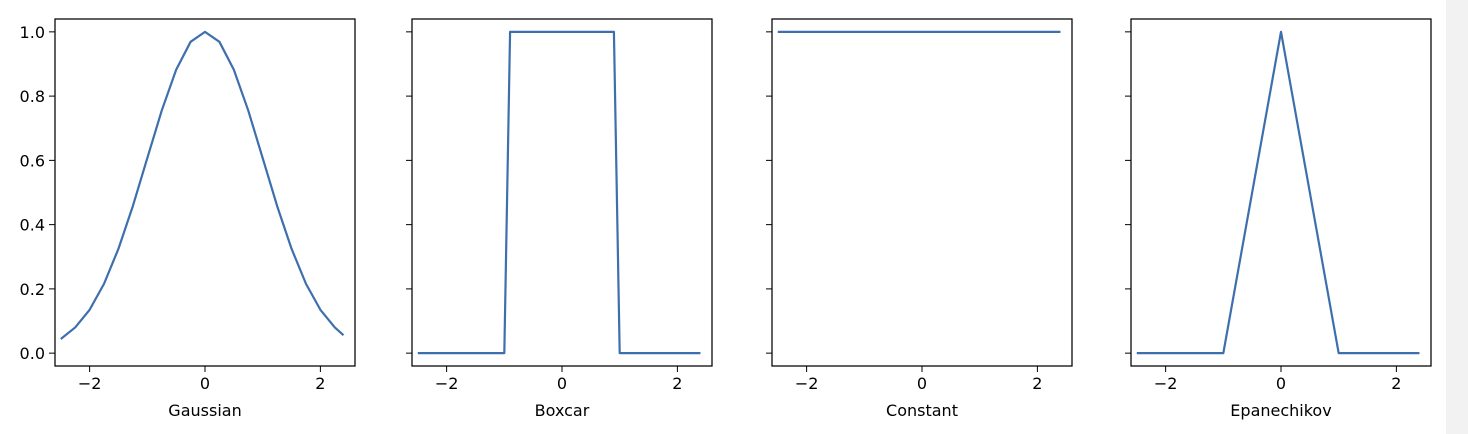 The width and height of the screenshot is (1468, 434). What do you see at coordinates (1280, 410) in the screenshot?
I see `x-axis-label: Epanechikov` at bounding box center [1280, 410].